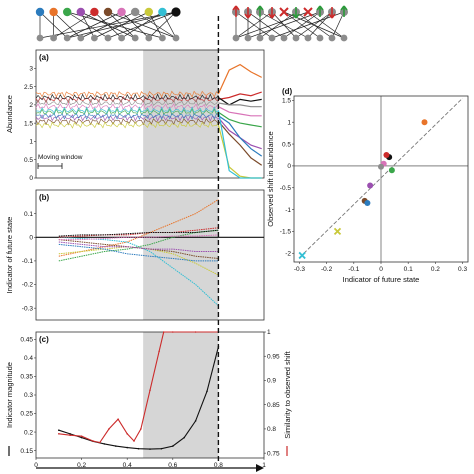 The image size is (474, 474). Describe the element at coordinates (288, 210) in the screenshot. I see `y-tick-label: -1` at that location.